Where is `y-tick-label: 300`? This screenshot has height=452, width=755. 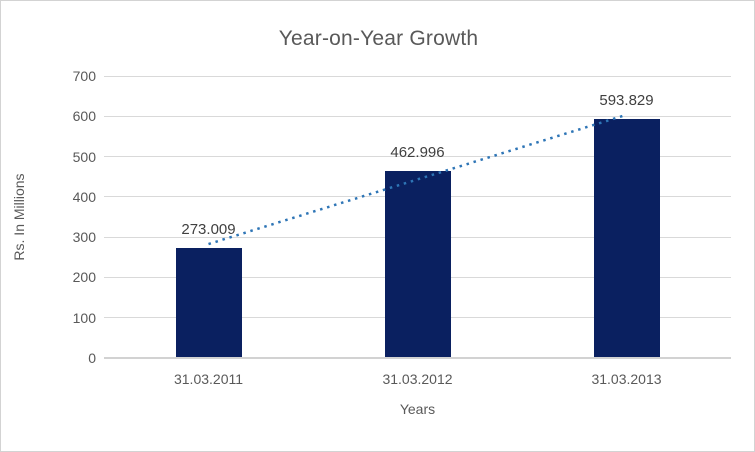 y-tick-label: 300 is located at coordinates (84, 237).